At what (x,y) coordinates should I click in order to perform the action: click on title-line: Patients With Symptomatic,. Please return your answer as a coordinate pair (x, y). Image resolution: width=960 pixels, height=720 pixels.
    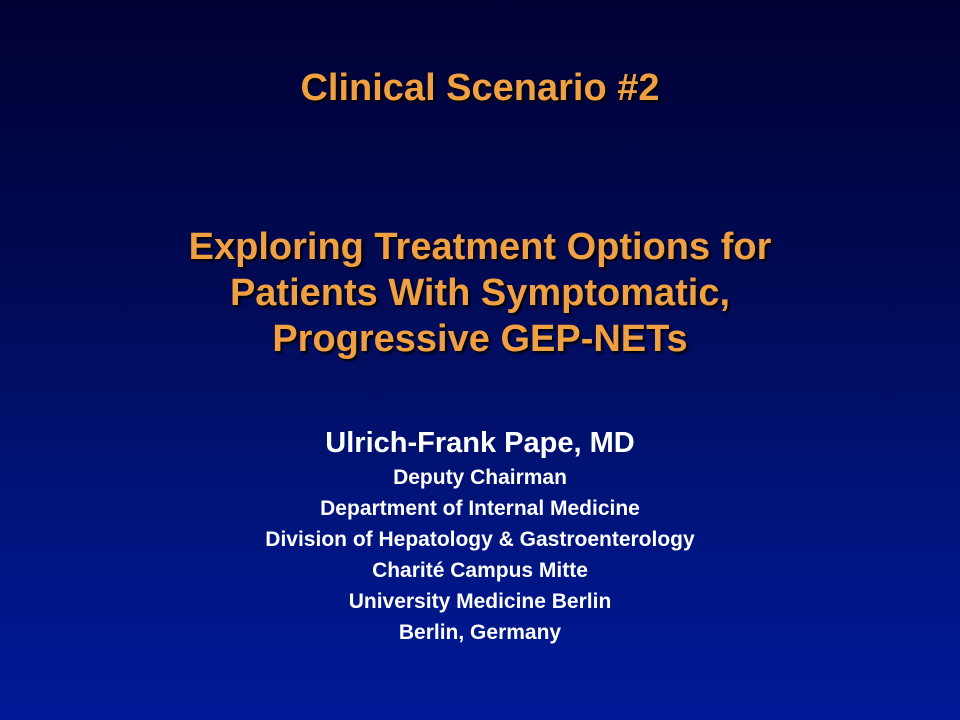
    Looking at the image, I should click on (480, 293).